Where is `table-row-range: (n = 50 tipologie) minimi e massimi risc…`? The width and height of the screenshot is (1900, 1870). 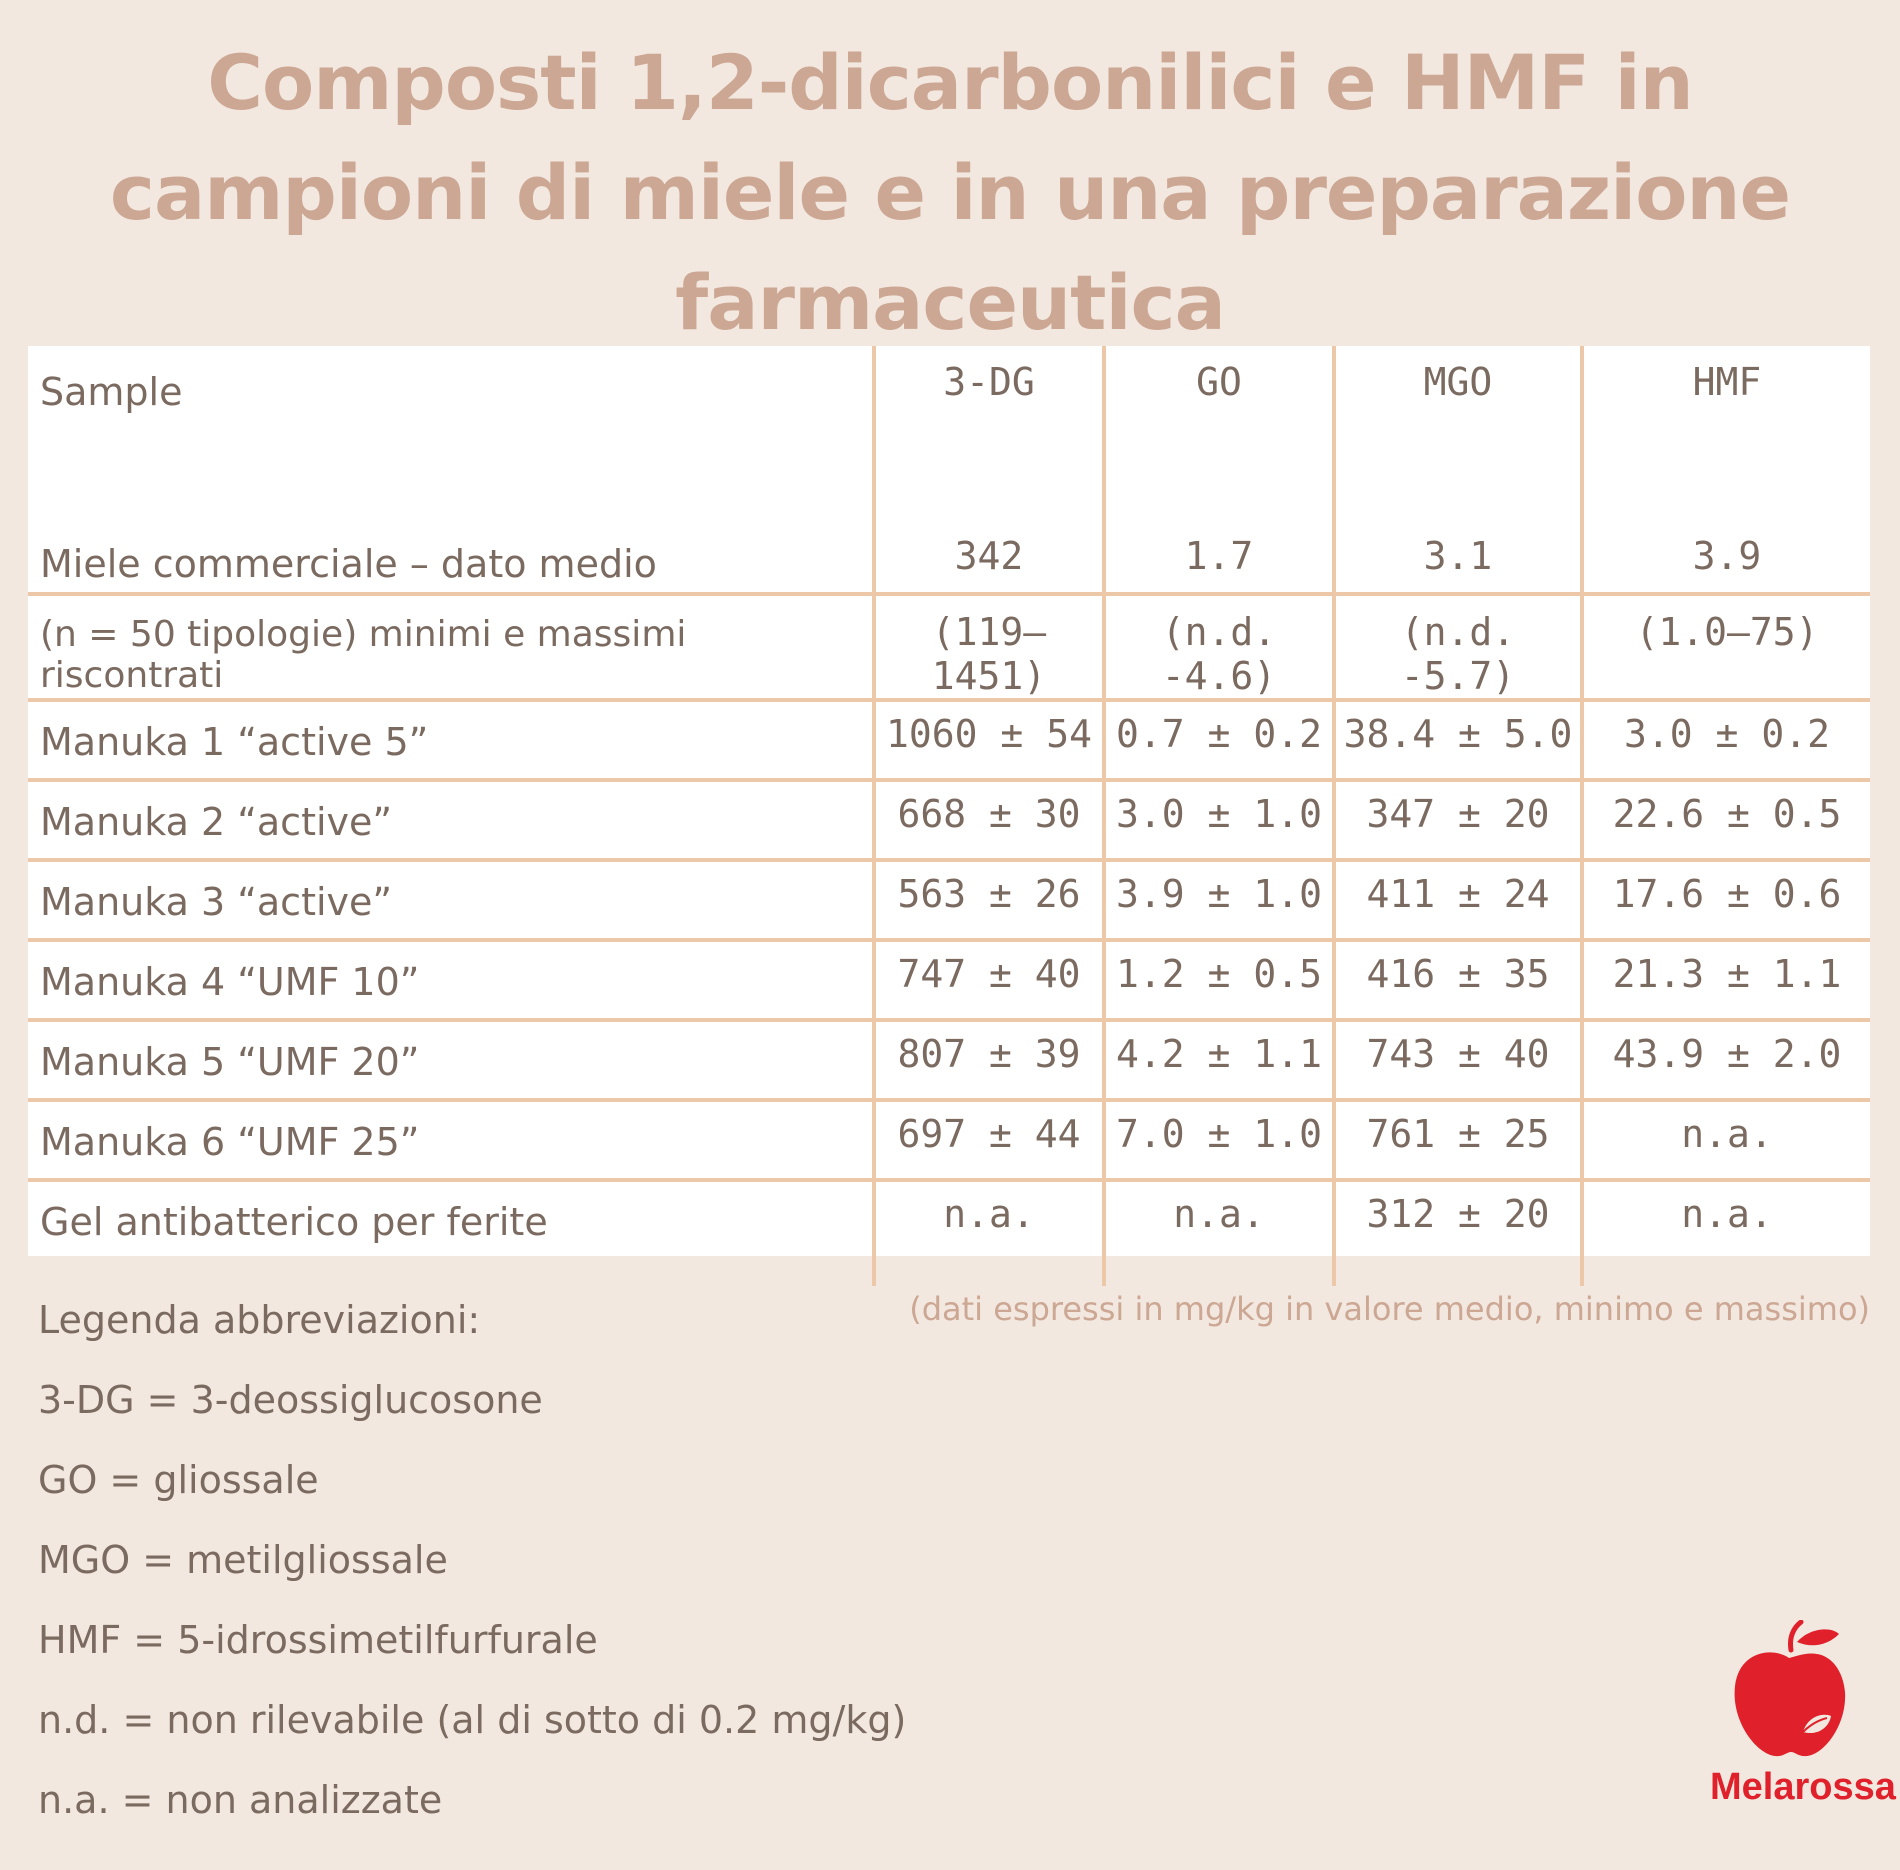
table-row-range: (n = 50 tipologie) minimi e massimi risc… is located at coordinates (949, 646).